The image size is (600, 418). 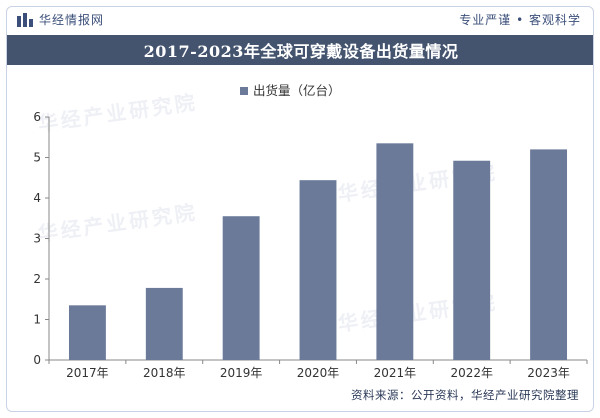 What do you see at coordinates (72, 19) in the screenshot?
I see `brand-name: 华经情报网` at bounding box center [72, 19].